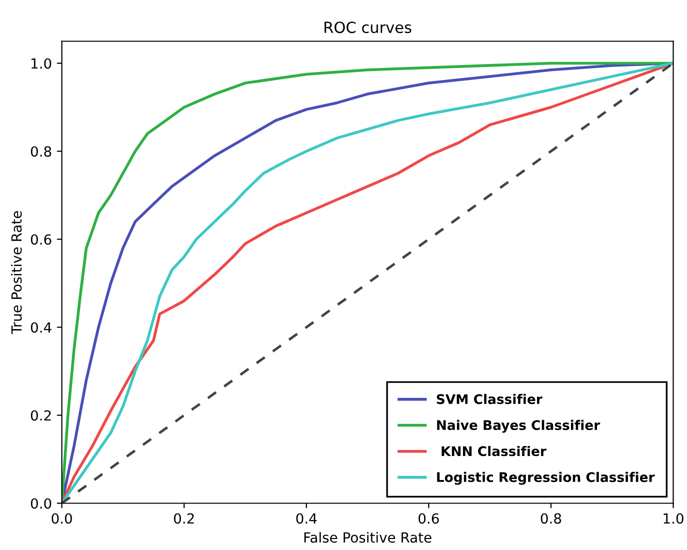  Describe the element at coordinates (368, 28) in the screenshot. I see `chart-title: ROC curves` at that location.